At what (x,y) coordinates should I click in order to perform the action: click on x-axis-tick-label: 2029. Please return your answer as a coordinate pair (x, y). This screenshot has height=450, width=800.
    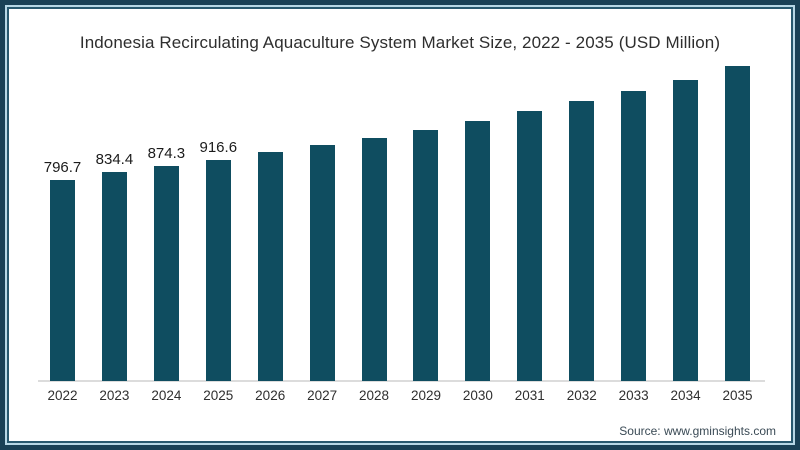
    Looking at the image, I should click on (425, 395).